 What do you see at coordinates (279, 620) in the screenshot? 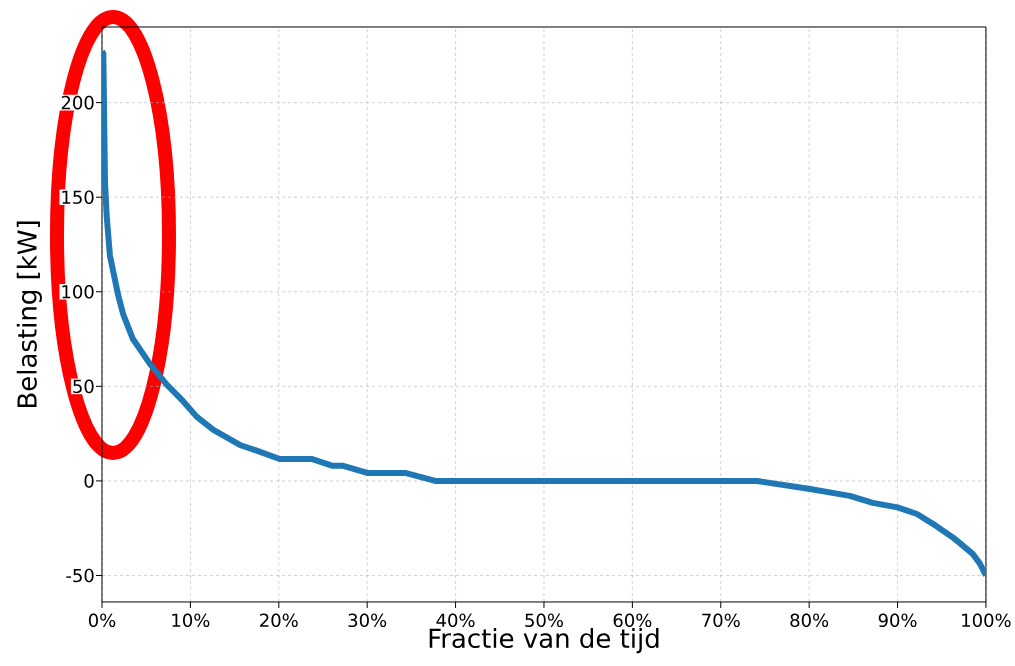
I see `x-tick-label: 20%` at bounding box center [279, 620].